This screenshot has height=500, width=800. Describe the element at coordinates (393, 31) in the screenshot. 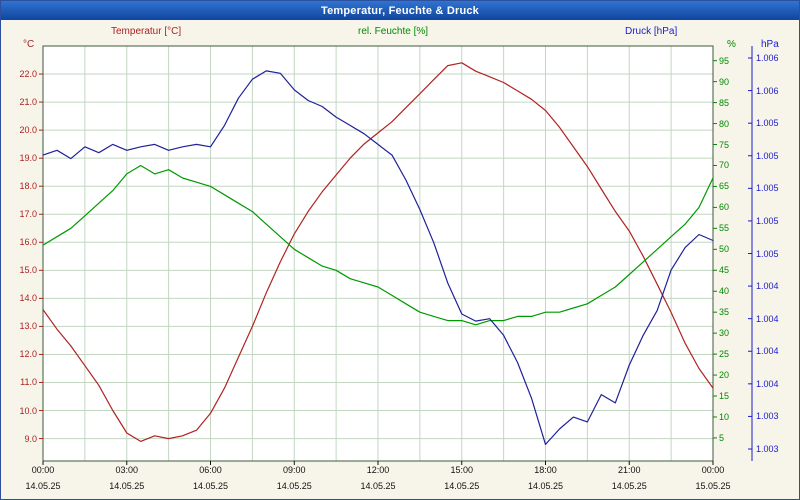

I see `legend-humidity: rel. Feuchte [%]` at that location.